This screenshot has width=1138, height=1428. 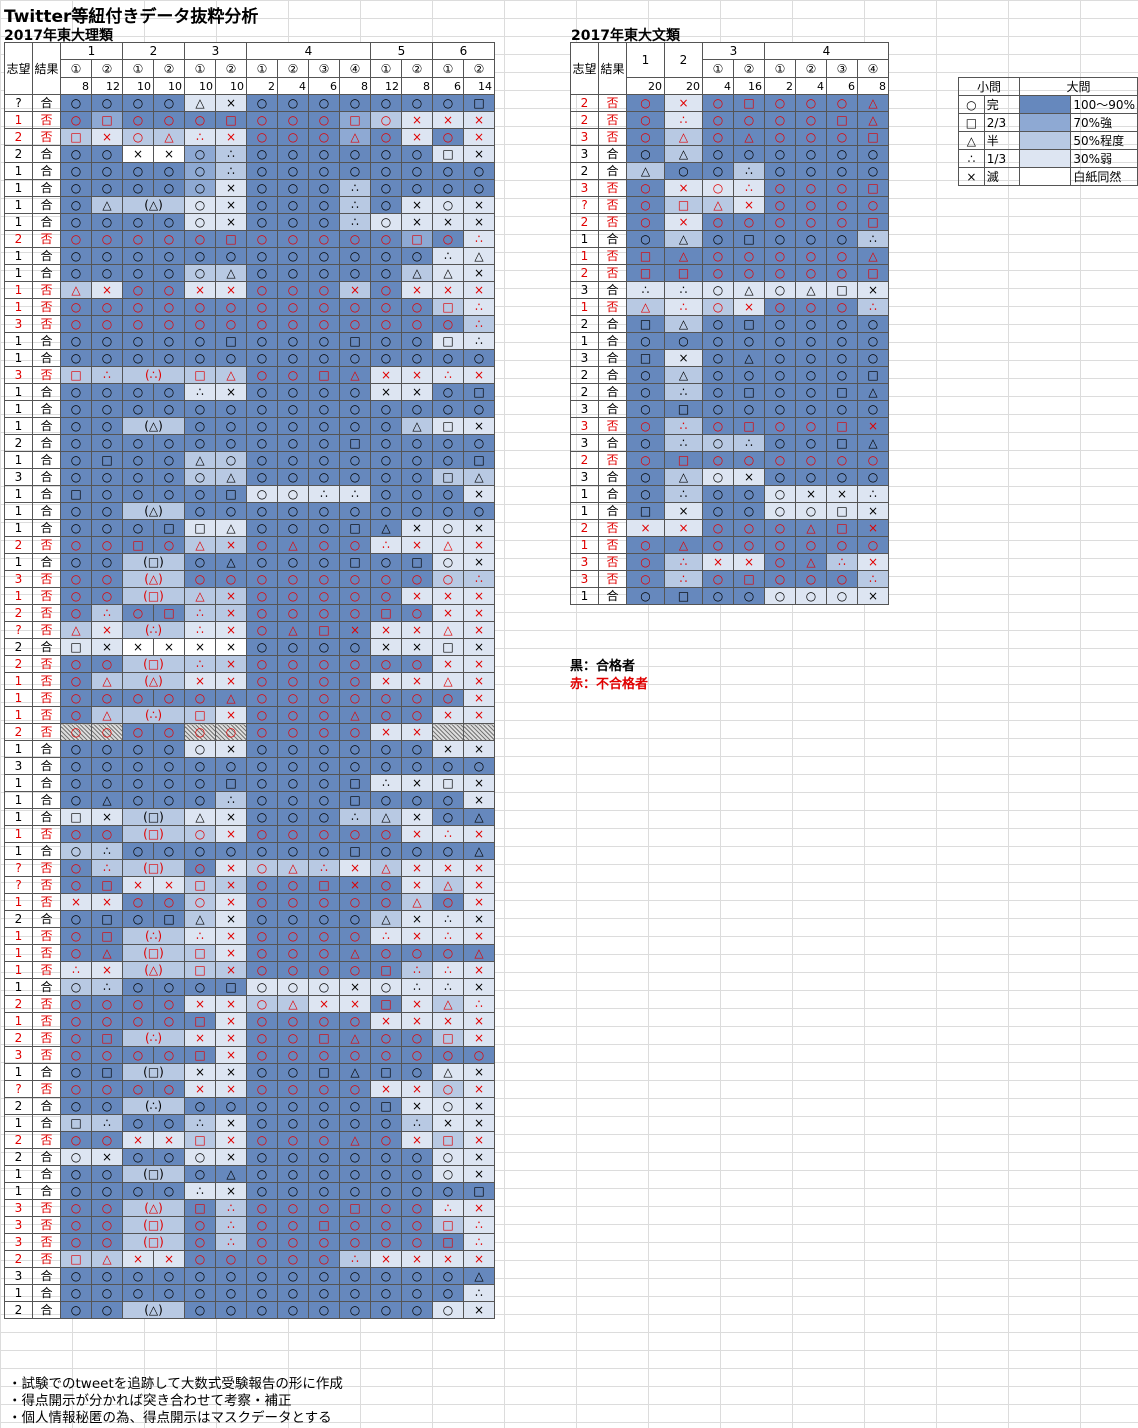 I want to click on table-row: 3 合 □ × ○ △ ○ ○ ○ ○, so click(x=729, y=358).